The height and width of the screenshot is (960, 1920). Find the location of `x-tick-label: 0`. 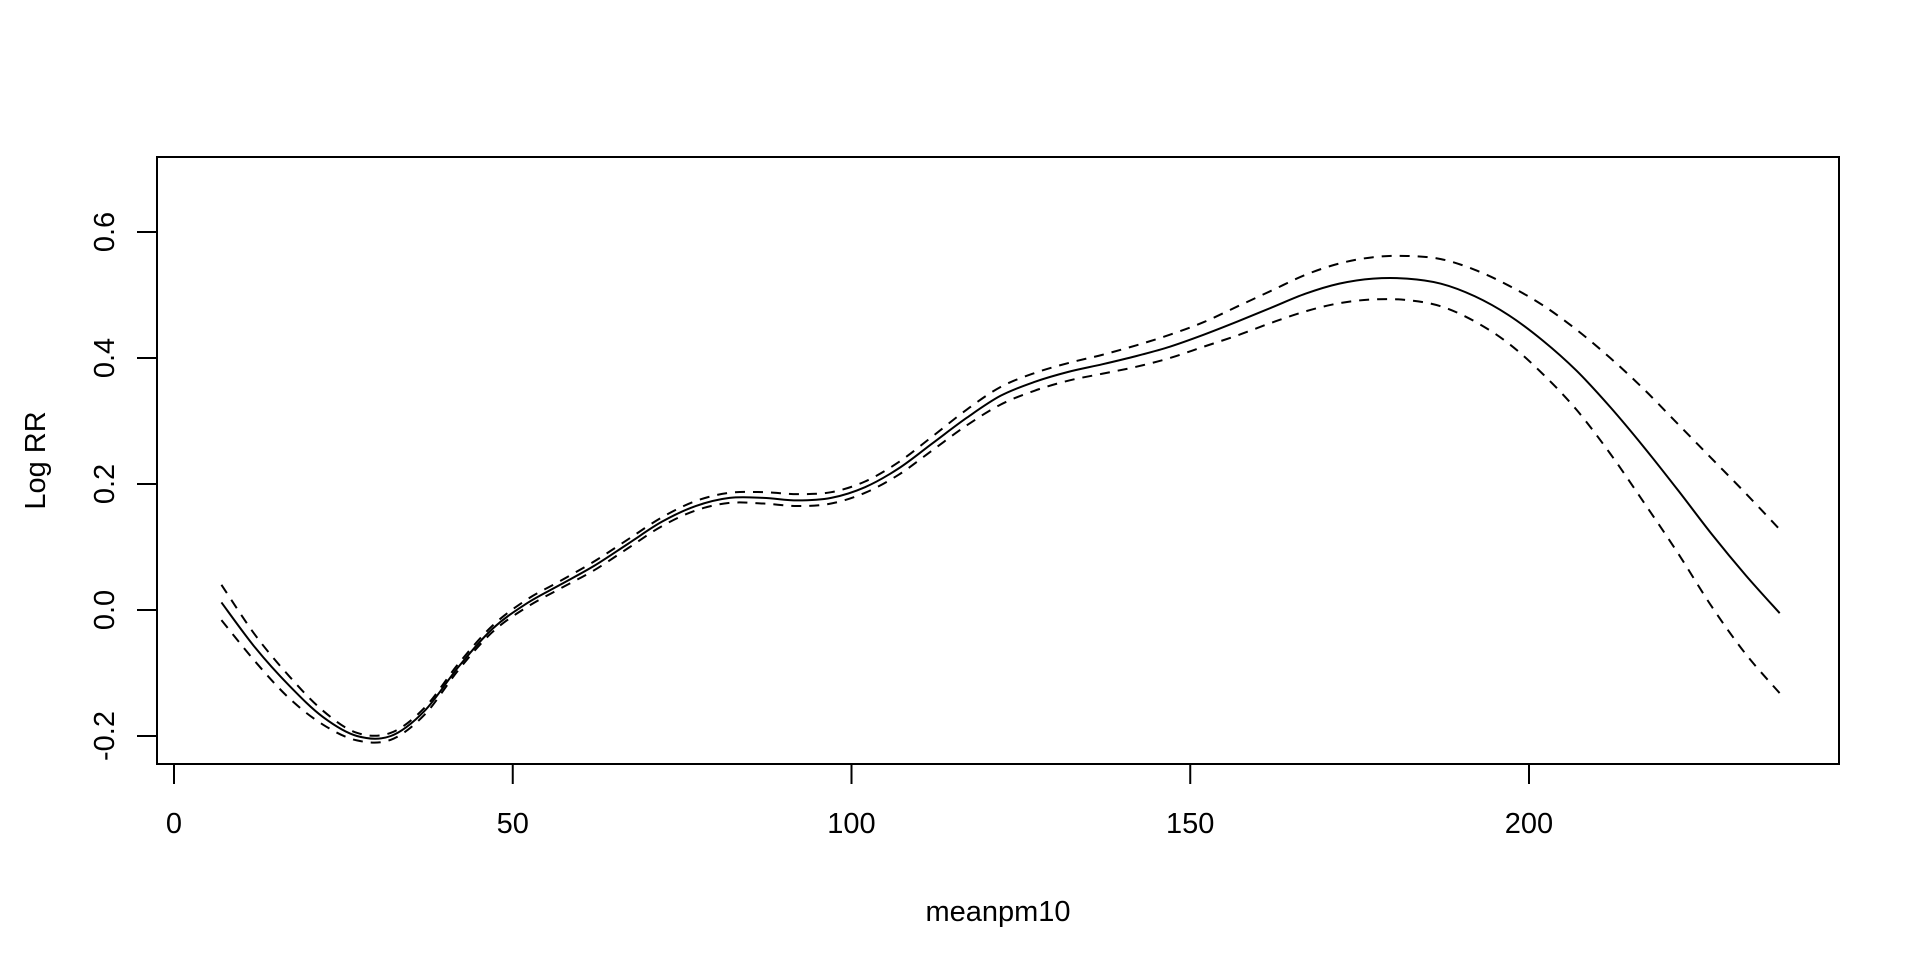

x-tick-label: 0 is located at coordinates (174, 824).